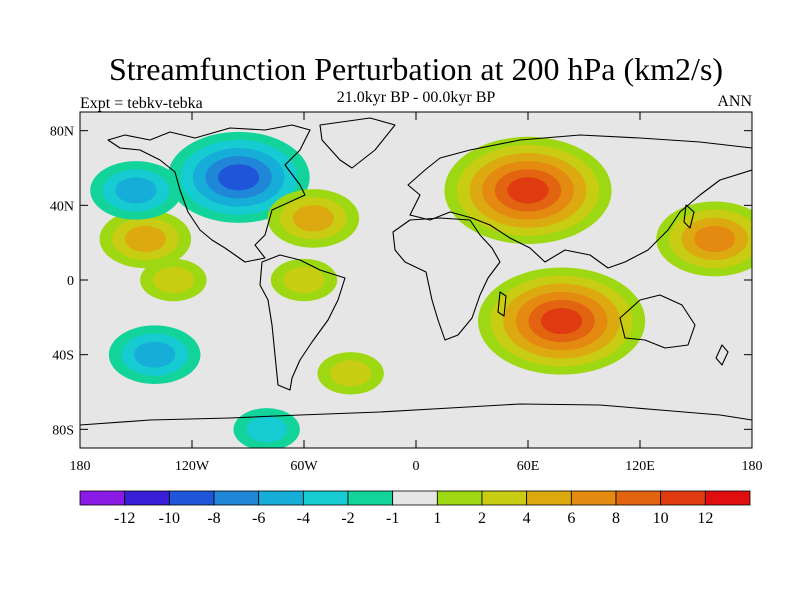  I want to click on anomaly-south-pacific, so click(154, 354).